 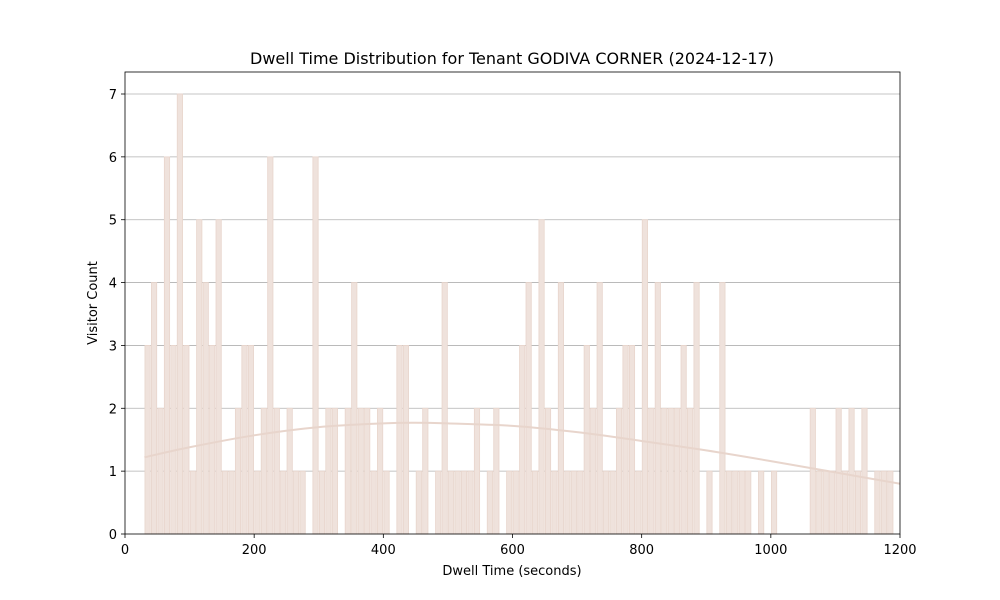 I want to click on y-tick-label: 1, so click(x=113, y=472).